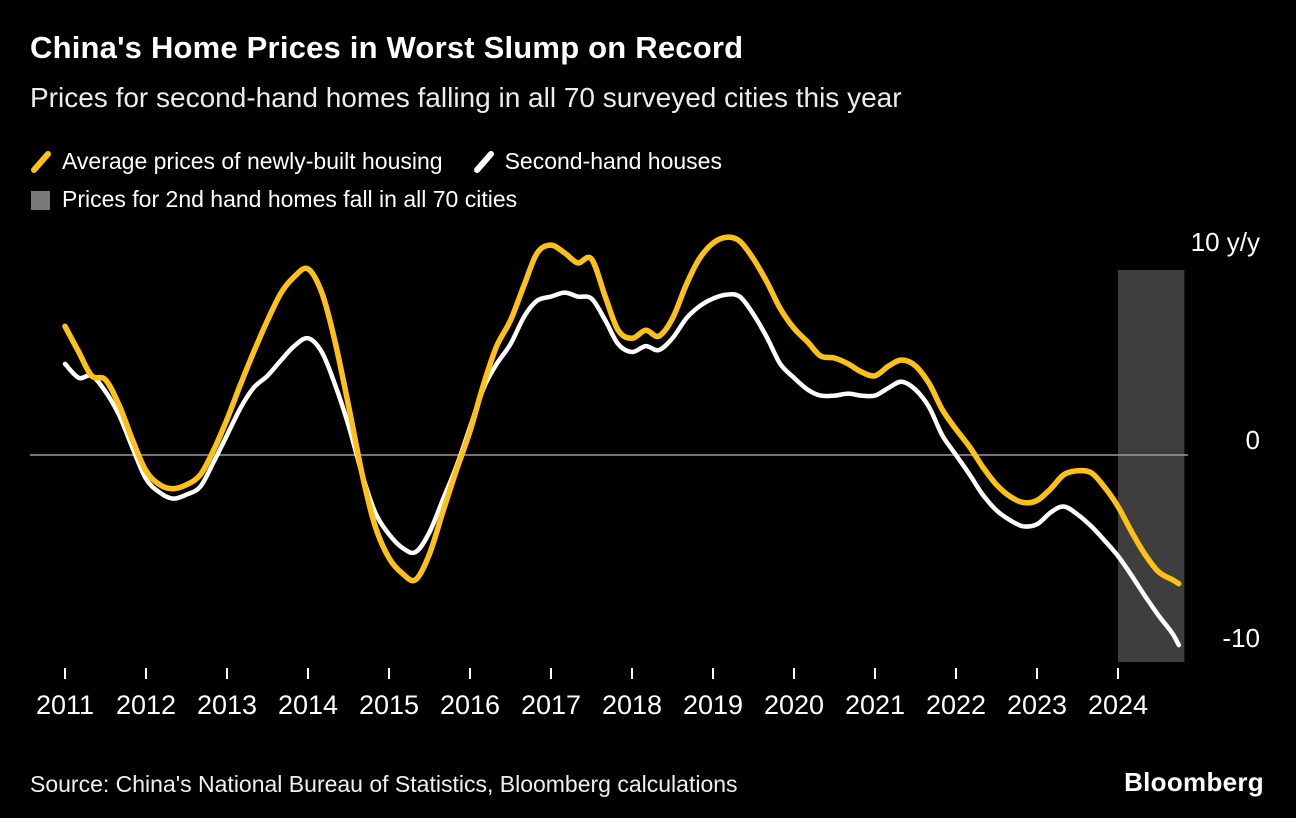 Image resolution: width=1296 pixels, height=818 pixels. What do you see at coordinates (1253, 440) in the screenshot?
I see `y-axis-label: 0` at bounding box center [1253, 440].